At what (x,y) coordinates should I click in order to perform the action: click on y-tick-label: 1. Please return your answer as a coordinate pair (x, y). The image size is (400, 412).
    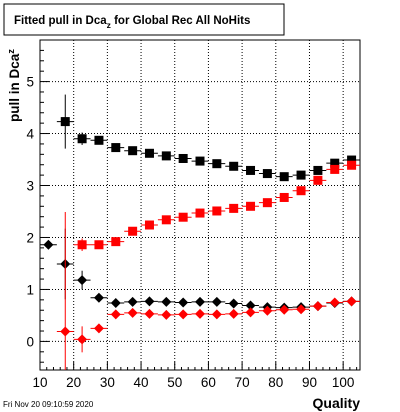
    Looking at the image, I should click on (30, 289).